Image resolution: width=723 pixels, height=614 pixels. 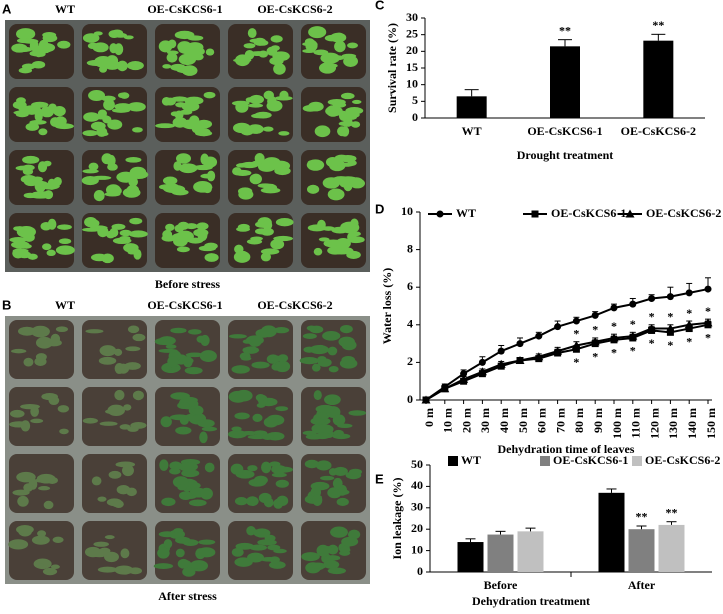 What do you see at coordinates (565, 155) in the screenshot?
I see `x-axis-label: Drought treatment` at bounding box center [565, 155].